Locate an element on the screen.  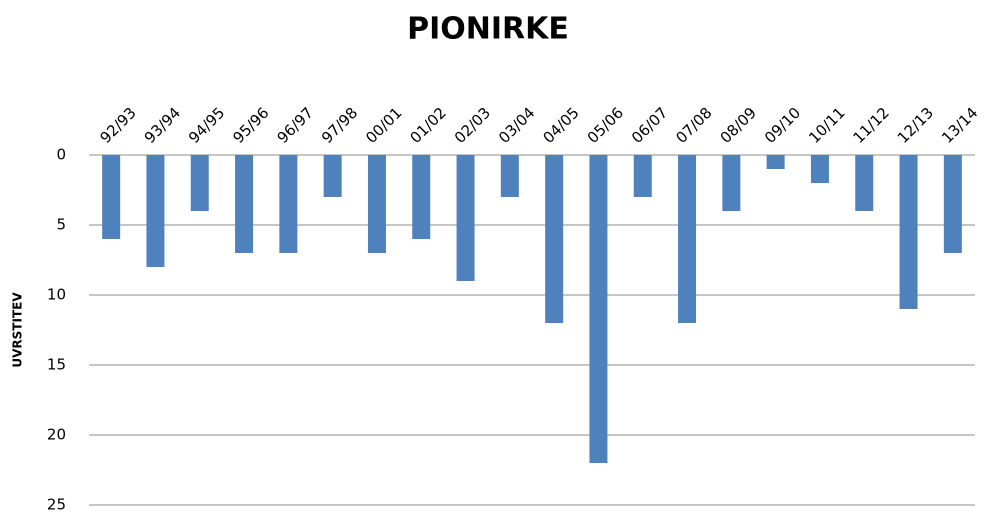
x-tick-label: 05/06 is located at coordinates (605, 125).